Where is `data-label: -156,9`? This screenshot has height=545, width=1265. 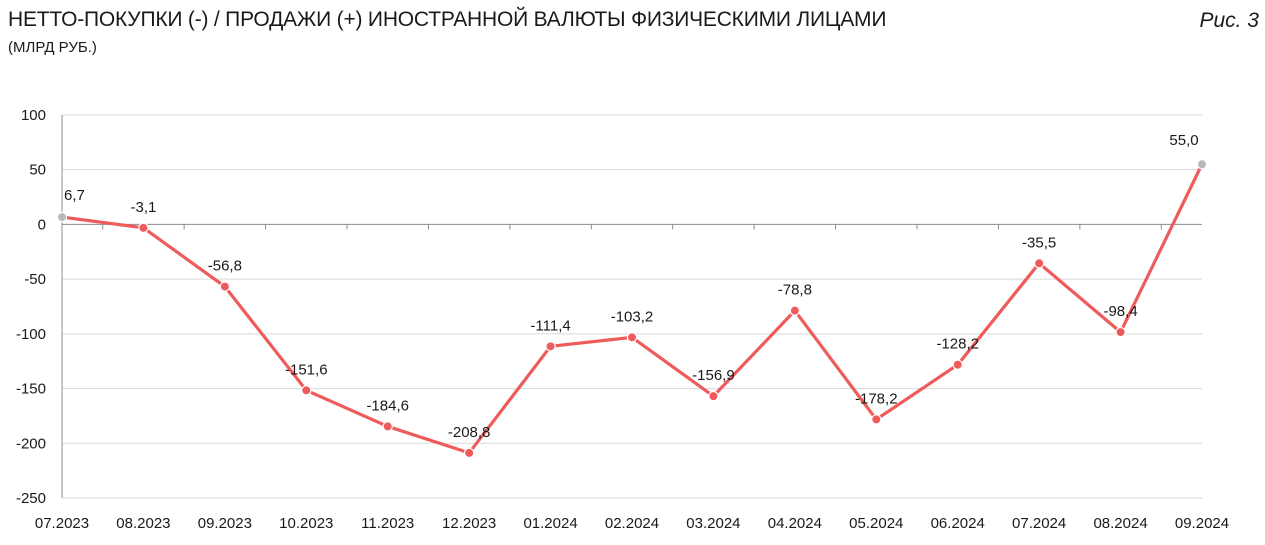 data-label: -156,9 is located at coordinates (713, 375).